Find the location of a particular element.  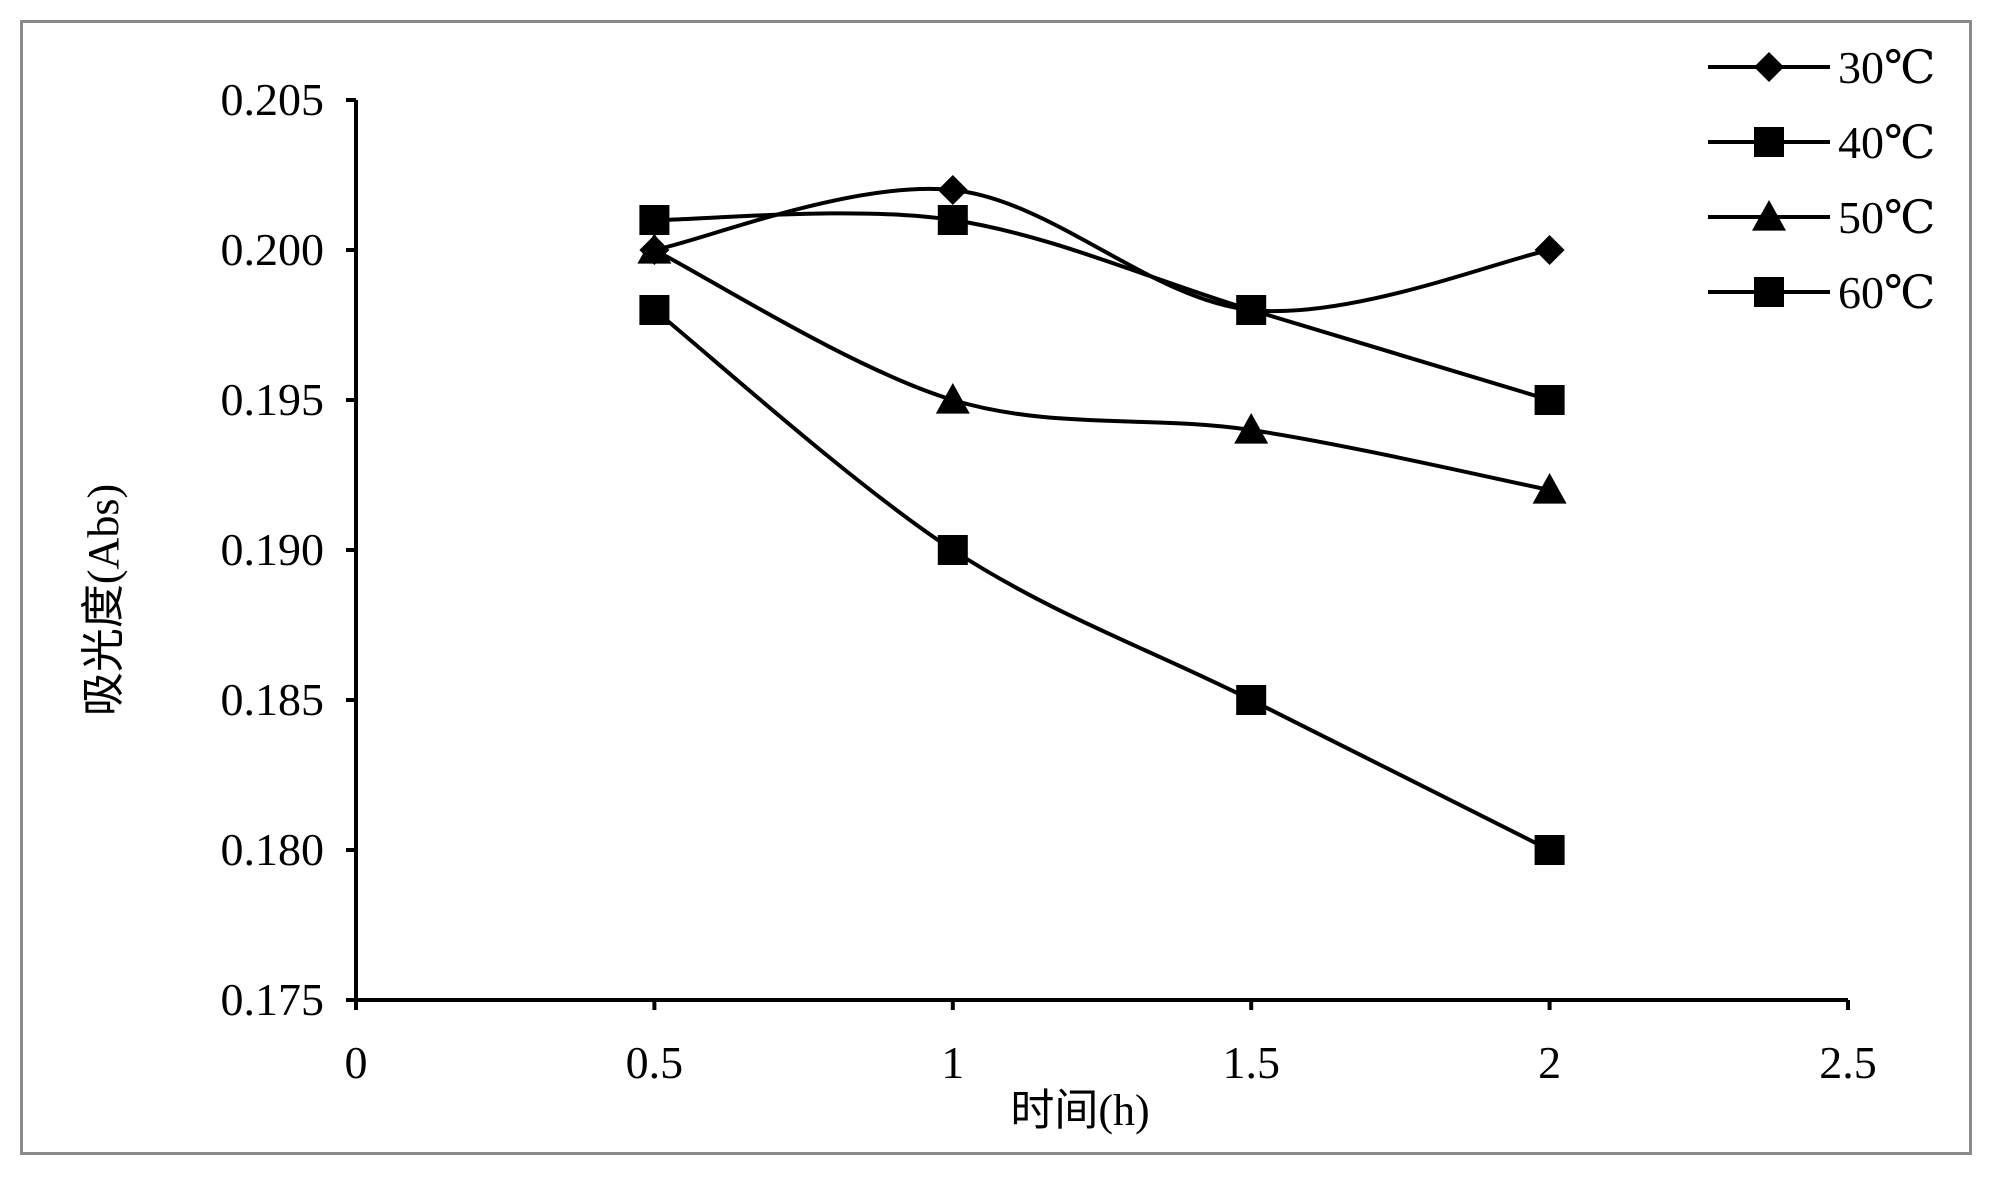

y-tick-label: 0.195 is located at coordinates (273, 399).